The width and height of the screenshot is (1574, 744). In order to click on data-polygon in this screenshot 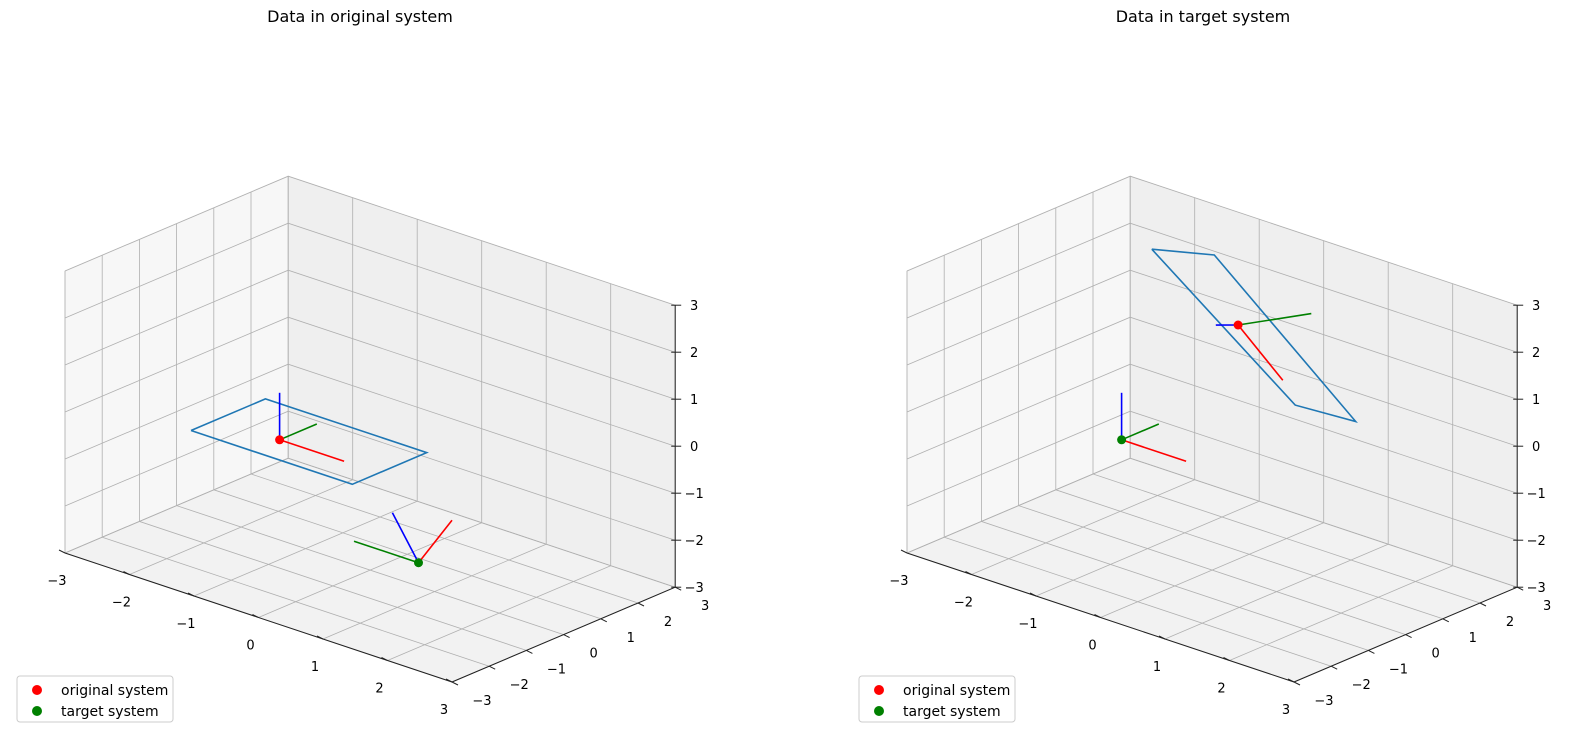, I will do `click(309, 442)`.